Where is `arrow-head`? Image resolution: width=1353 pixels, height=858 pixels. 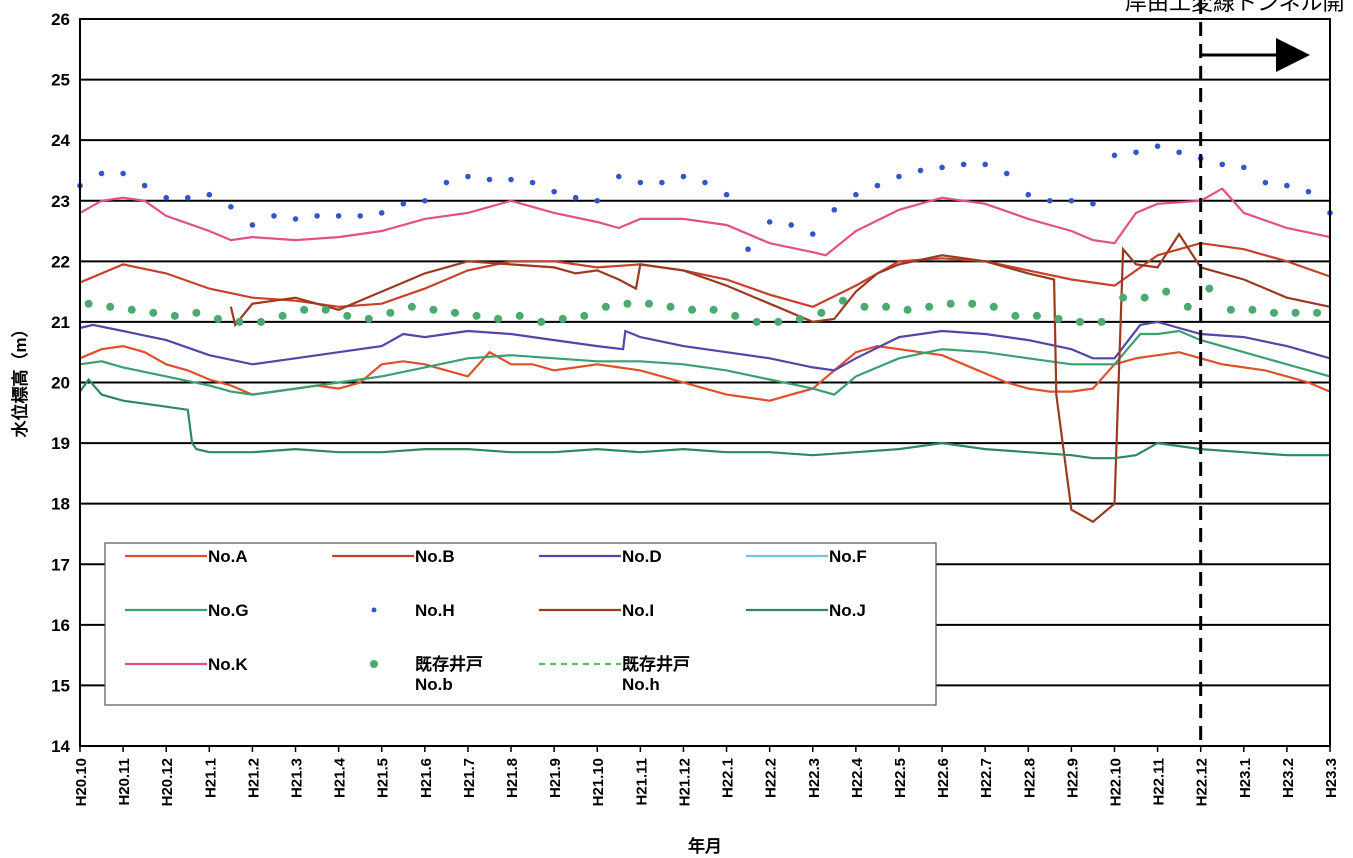 arrow-head is located at coordinates (1293, 55).